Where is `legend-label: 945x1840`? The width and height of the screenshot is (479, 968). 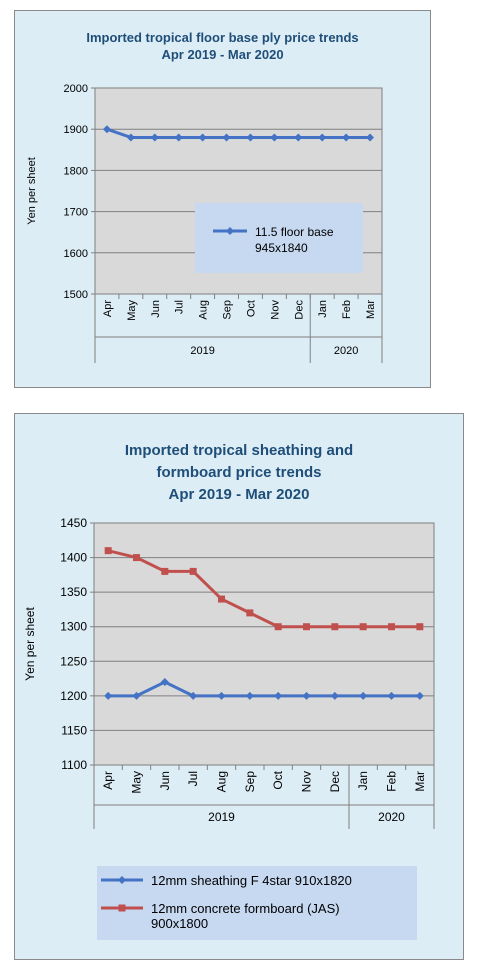
legend-label: 945x1840 is located at coordinates (281, 248).